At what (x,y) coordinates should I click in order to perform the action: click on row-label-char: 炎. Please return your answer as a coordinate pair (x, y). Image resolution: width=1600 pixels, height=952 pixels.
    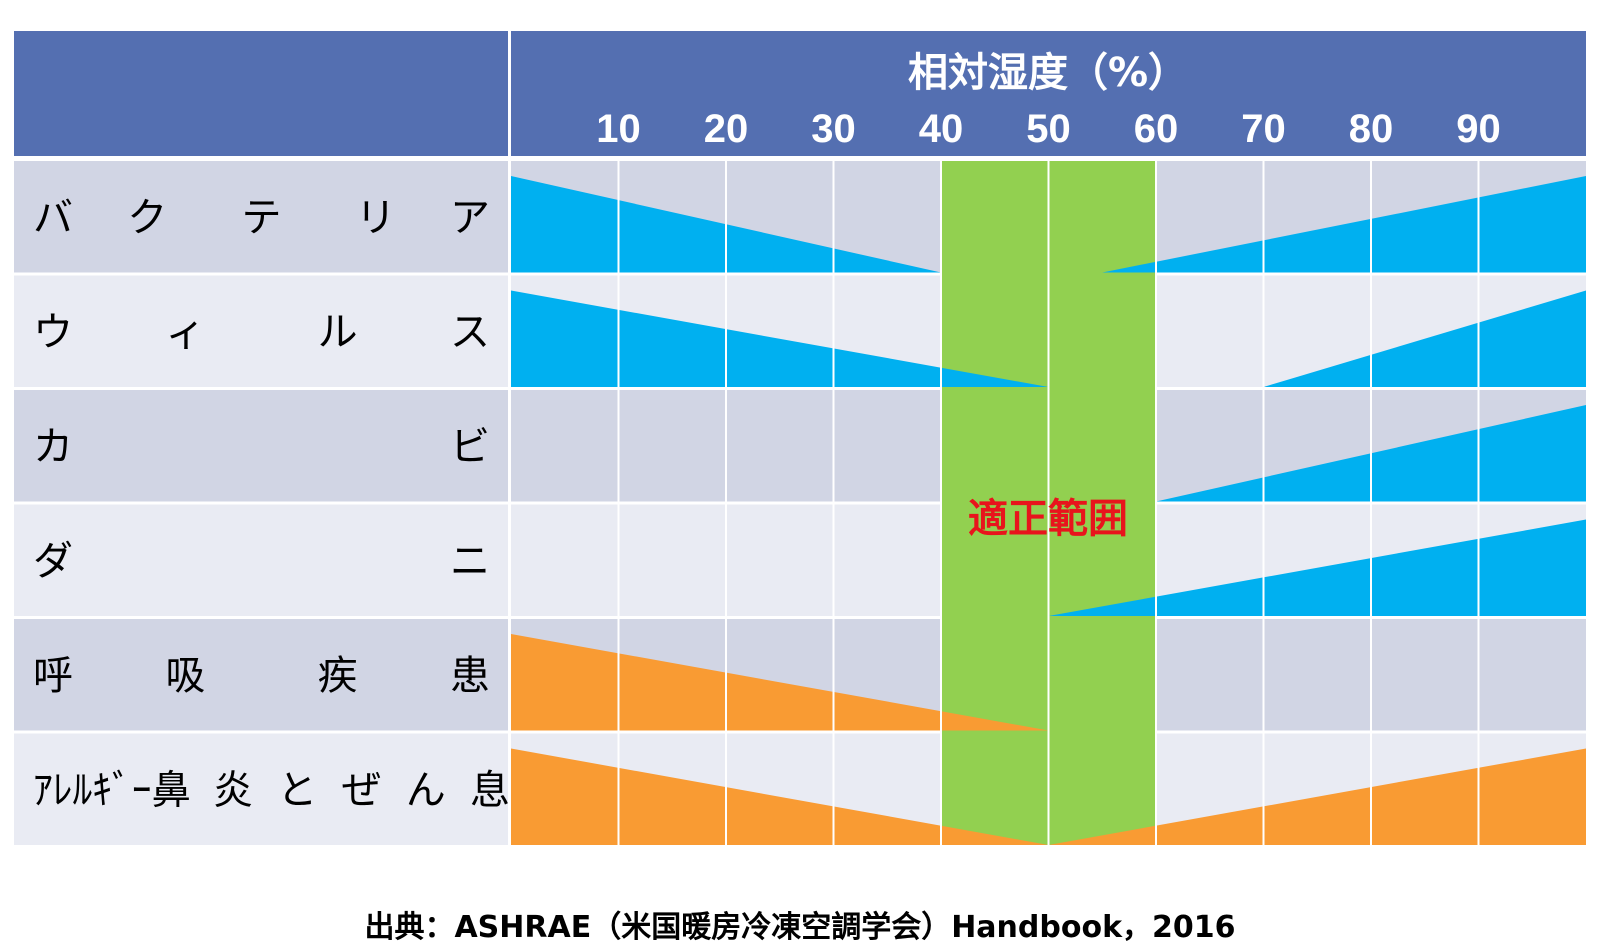
    Looking at the image, I should click on (233, 790).